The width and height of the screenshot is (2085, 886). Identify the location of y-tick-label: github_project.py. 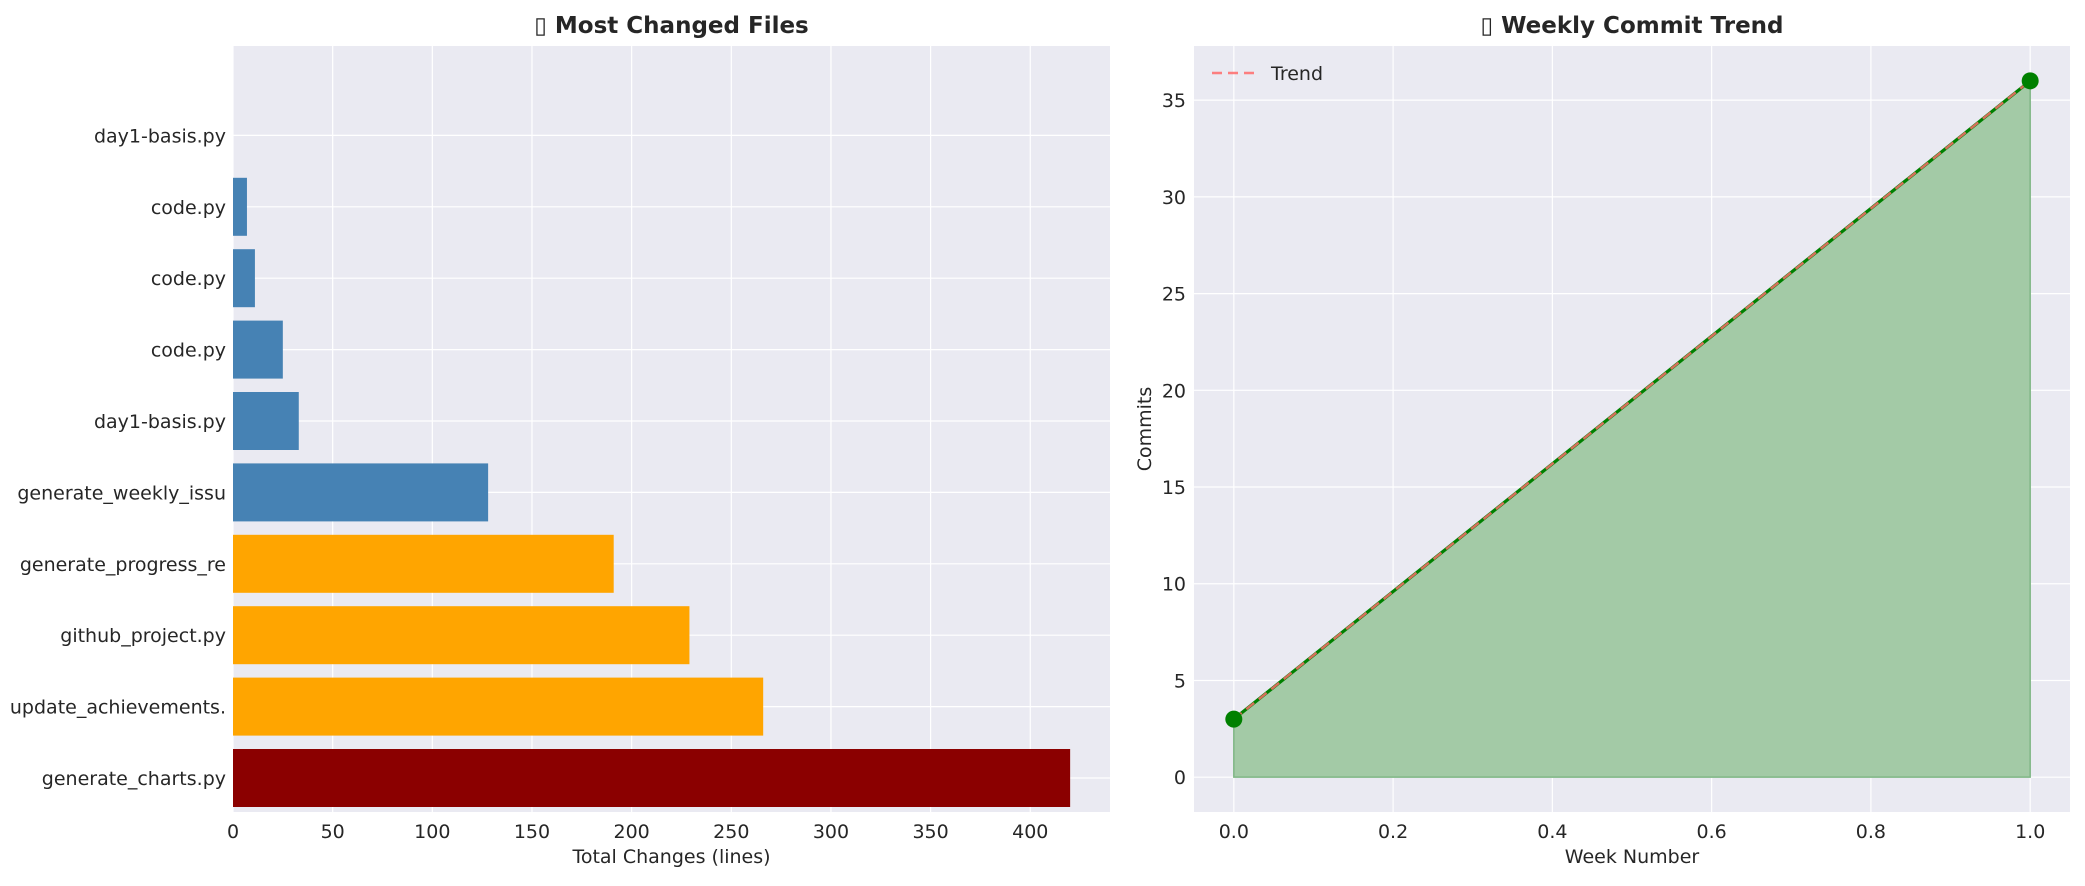
(143, 636).